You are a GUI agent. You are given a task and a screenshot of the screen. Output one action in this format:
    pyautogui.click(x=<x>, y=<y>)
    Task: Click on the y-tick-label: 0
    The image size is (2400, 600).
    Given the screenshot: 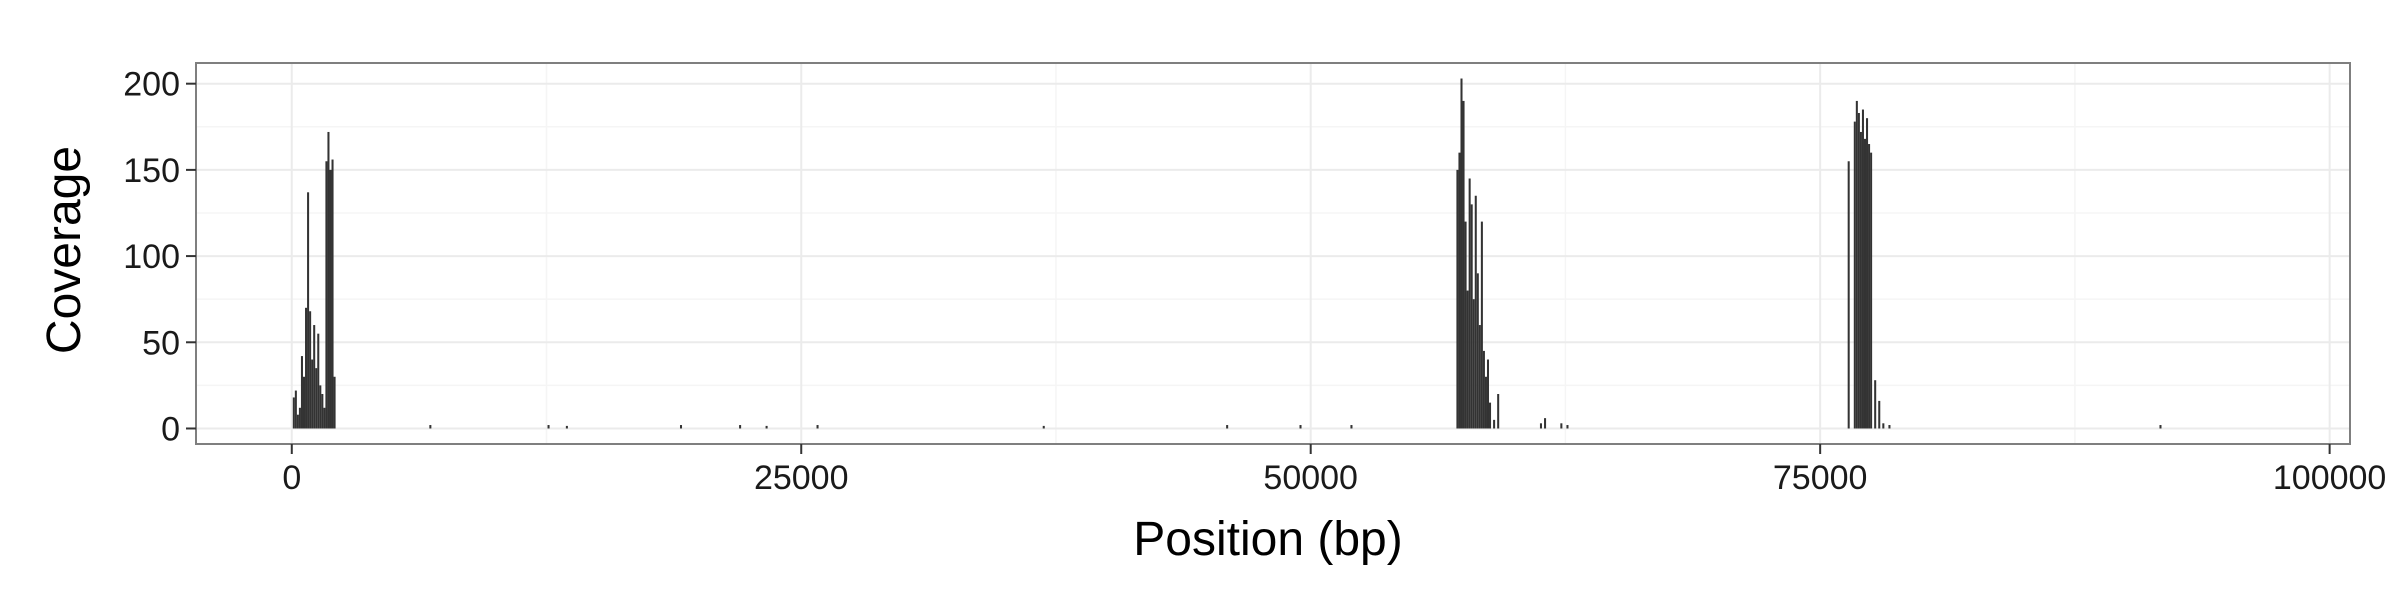 What is the action you would take?
    pyautogui.click(x=170, y=429)
    